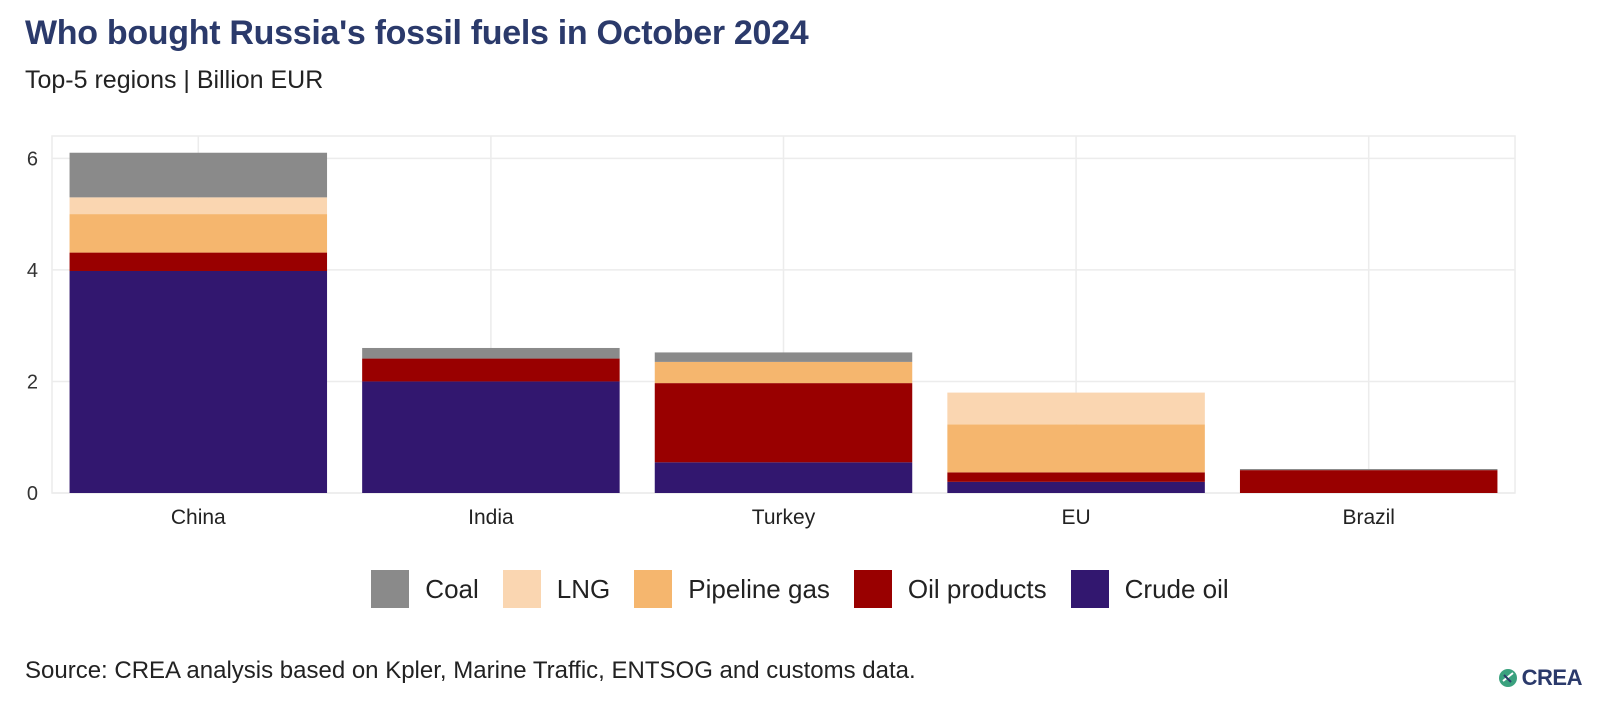 This screenshot has height=711, width=1600. Describe the element at coordinates (1507, 678) in the screenshot. I see `crea-leaf-icon` at that location.